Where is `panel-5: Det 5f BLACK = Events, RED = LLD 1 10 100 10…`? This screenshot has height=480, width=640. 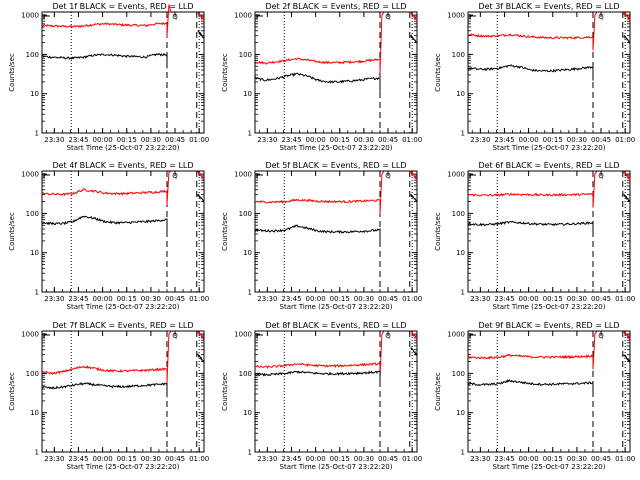
panel-5: Det 5f BLACK = Events, RED = LLD 1 10 100 10… is located at coordinates (321, 236).